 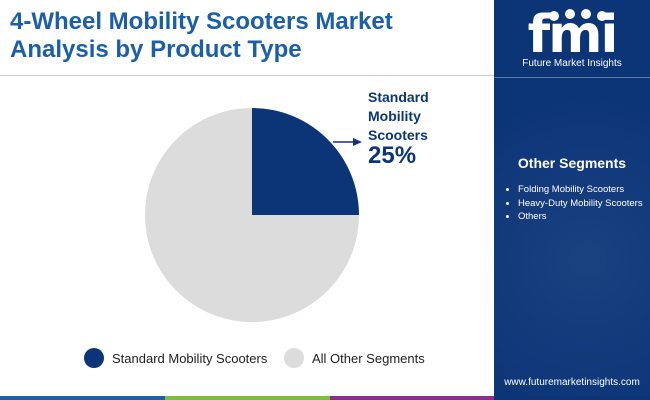 What do you see at coordinates (190, 358) in the screenshot?
I see `legend-label-standard: Standard Mobility Scooters` at bounding box center [190, 358].